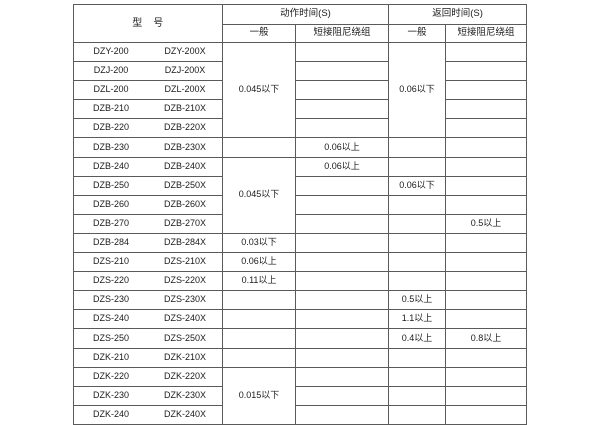 This screenshot has width=600, height=425. I want to click on cell-operate-general: 0.06以上, so click(259, 262).